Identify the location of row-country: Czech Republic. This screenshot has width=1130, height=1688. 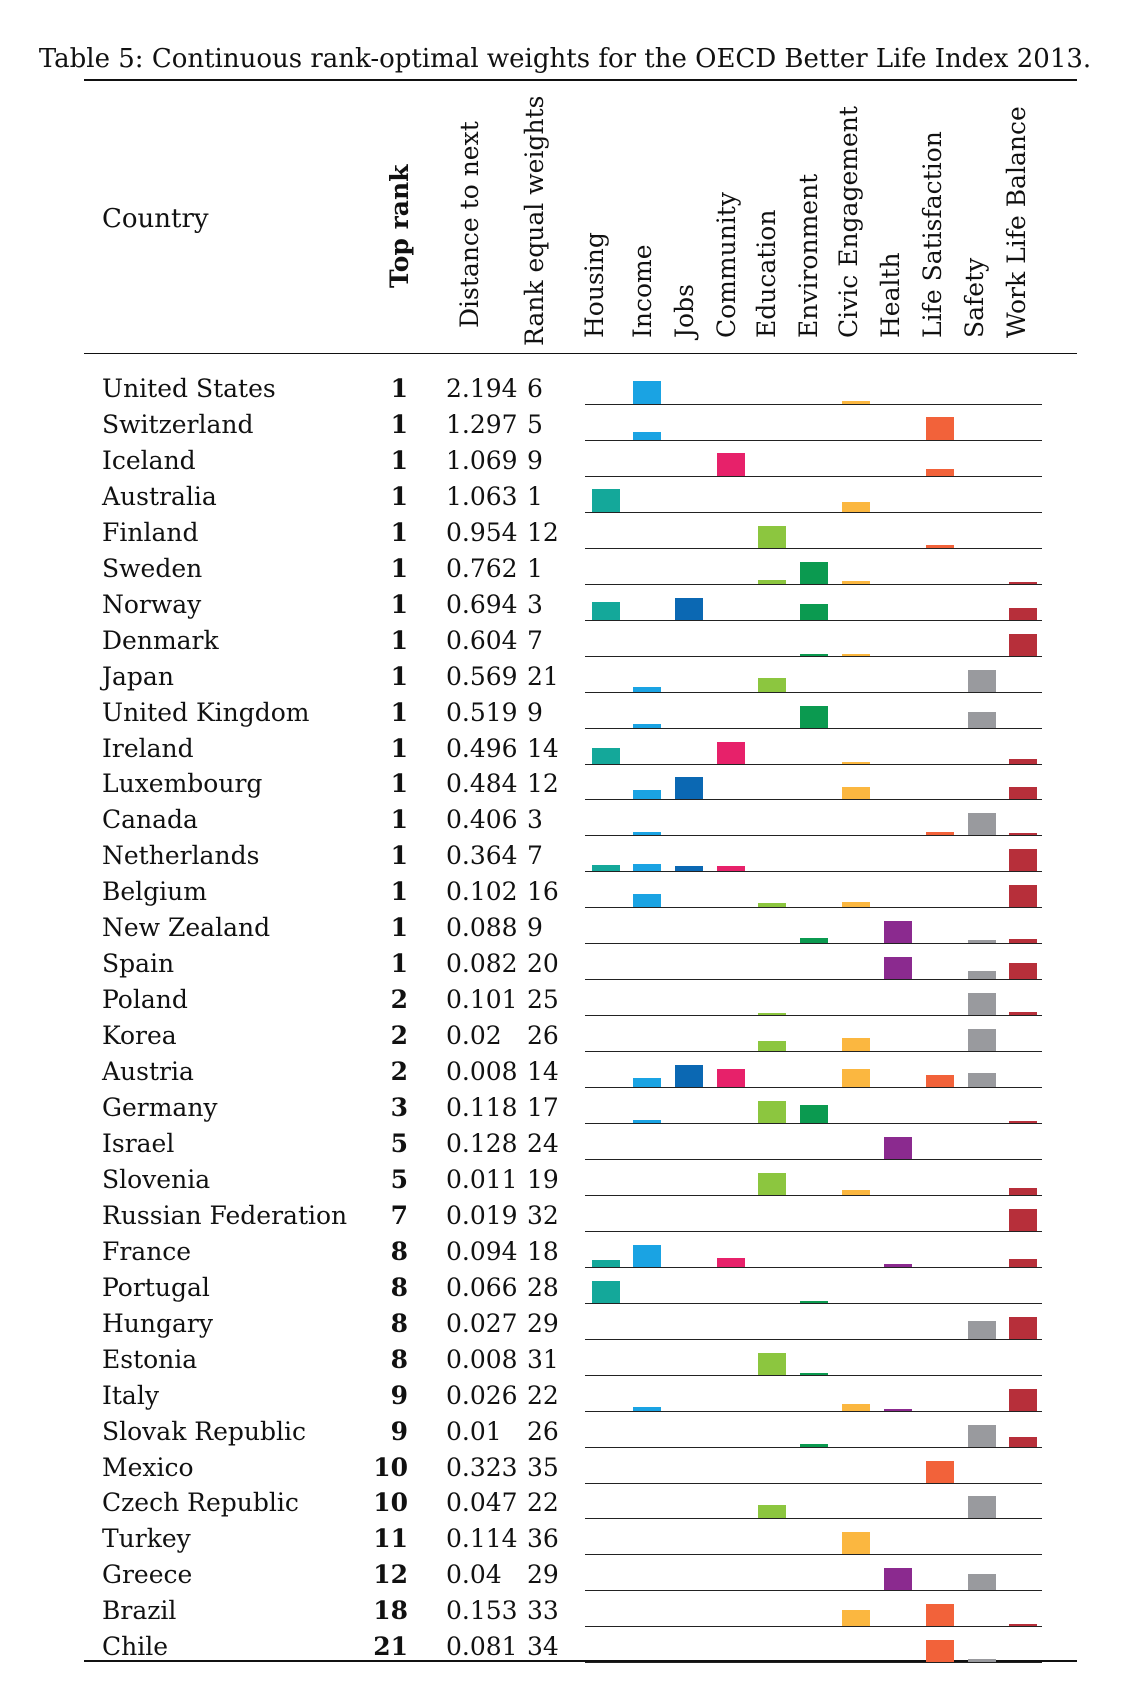
(200, 1502).